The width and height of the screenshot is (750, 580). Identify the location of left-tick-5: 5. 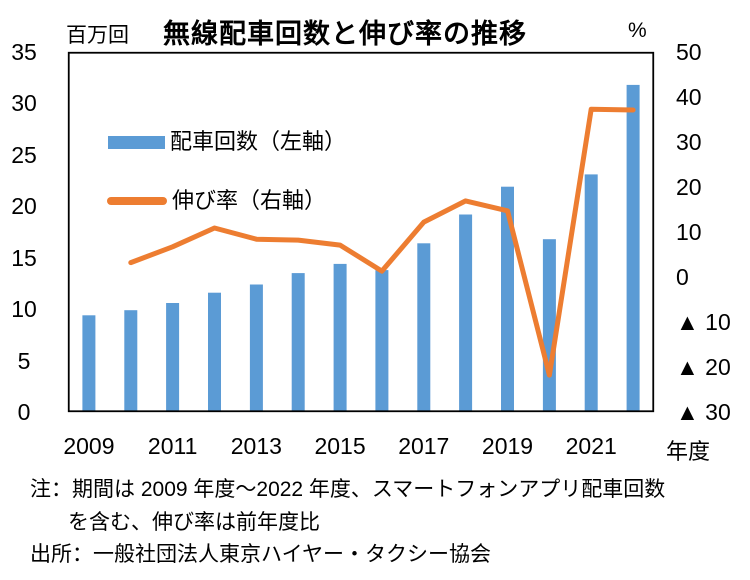
(24, 360).